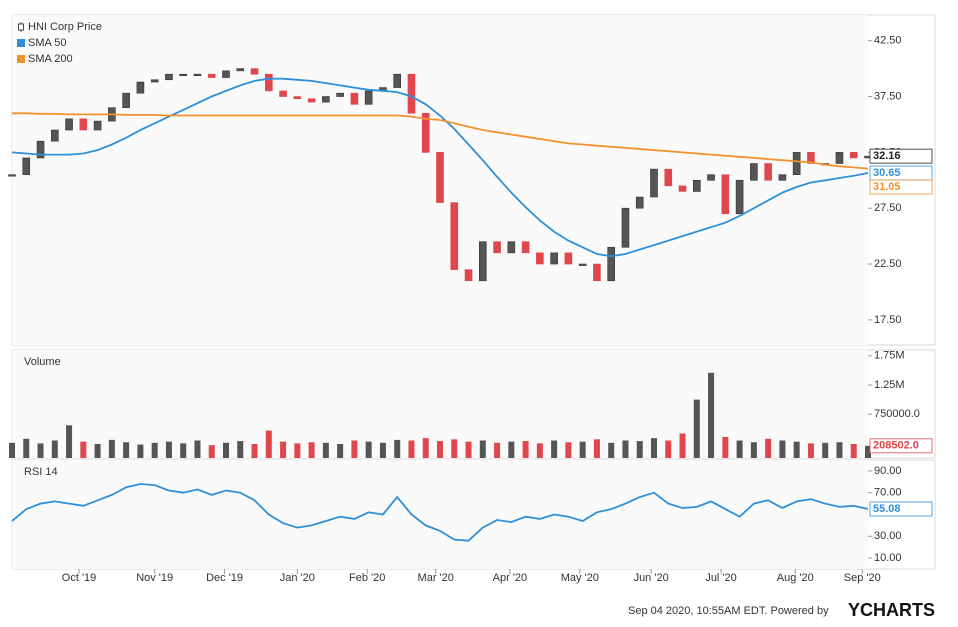 The image size is (958, 627). What do you see at coordinates (889, 356) in the screenshot?
I see `y-tick-label: 1.75M` at bounding box center [889, 356].